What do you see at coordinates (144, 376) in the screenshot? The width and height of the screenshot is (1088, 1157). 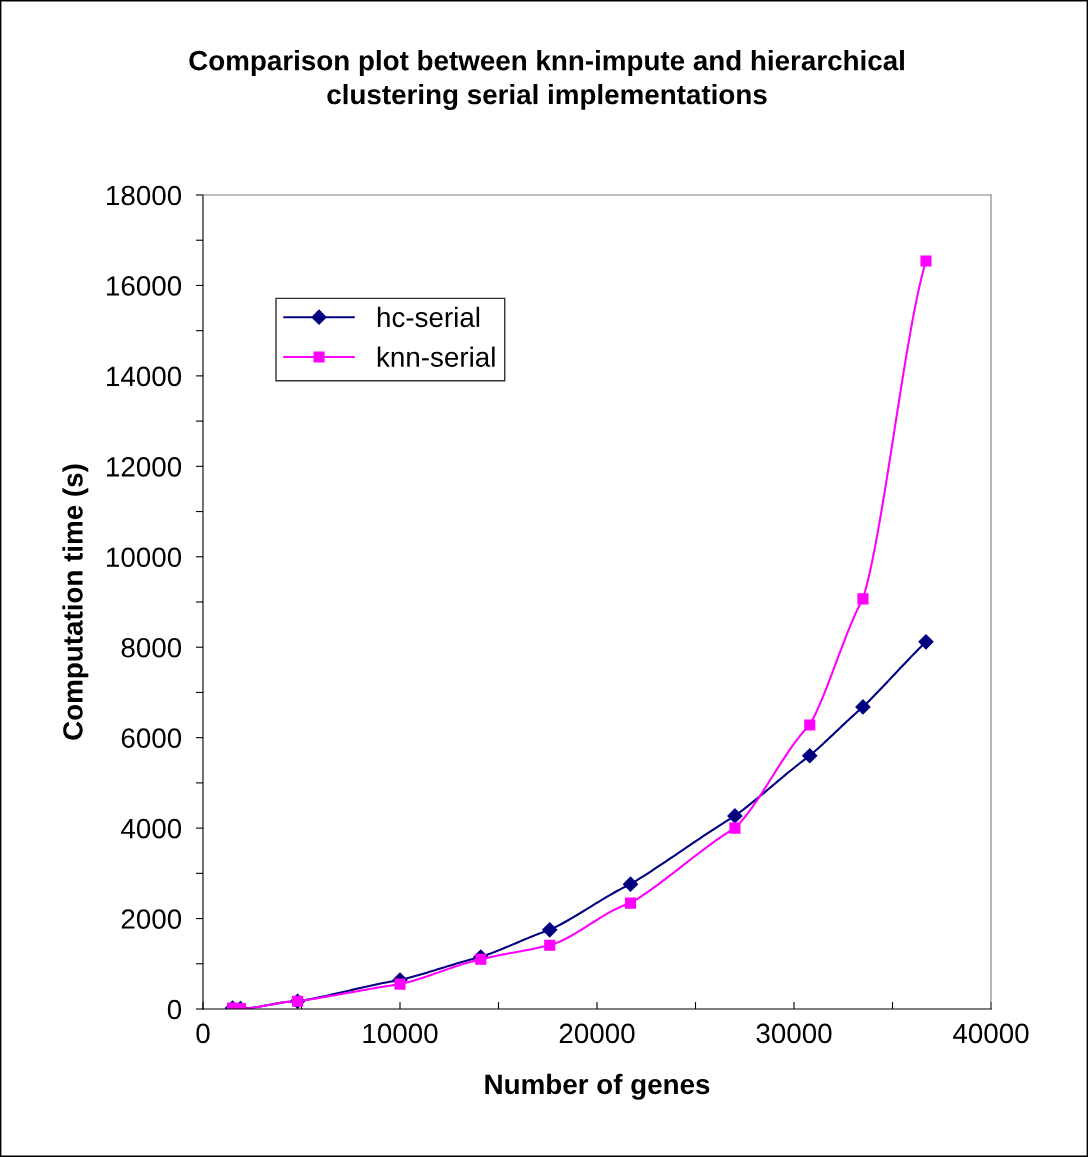 I see `y-tick-label: 14000` at bounding box center [144, 376].